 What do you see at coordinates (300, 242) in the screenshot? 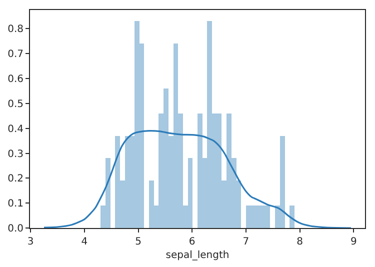
I see `x-tick-label: 8` at bounding box center [300, 242].